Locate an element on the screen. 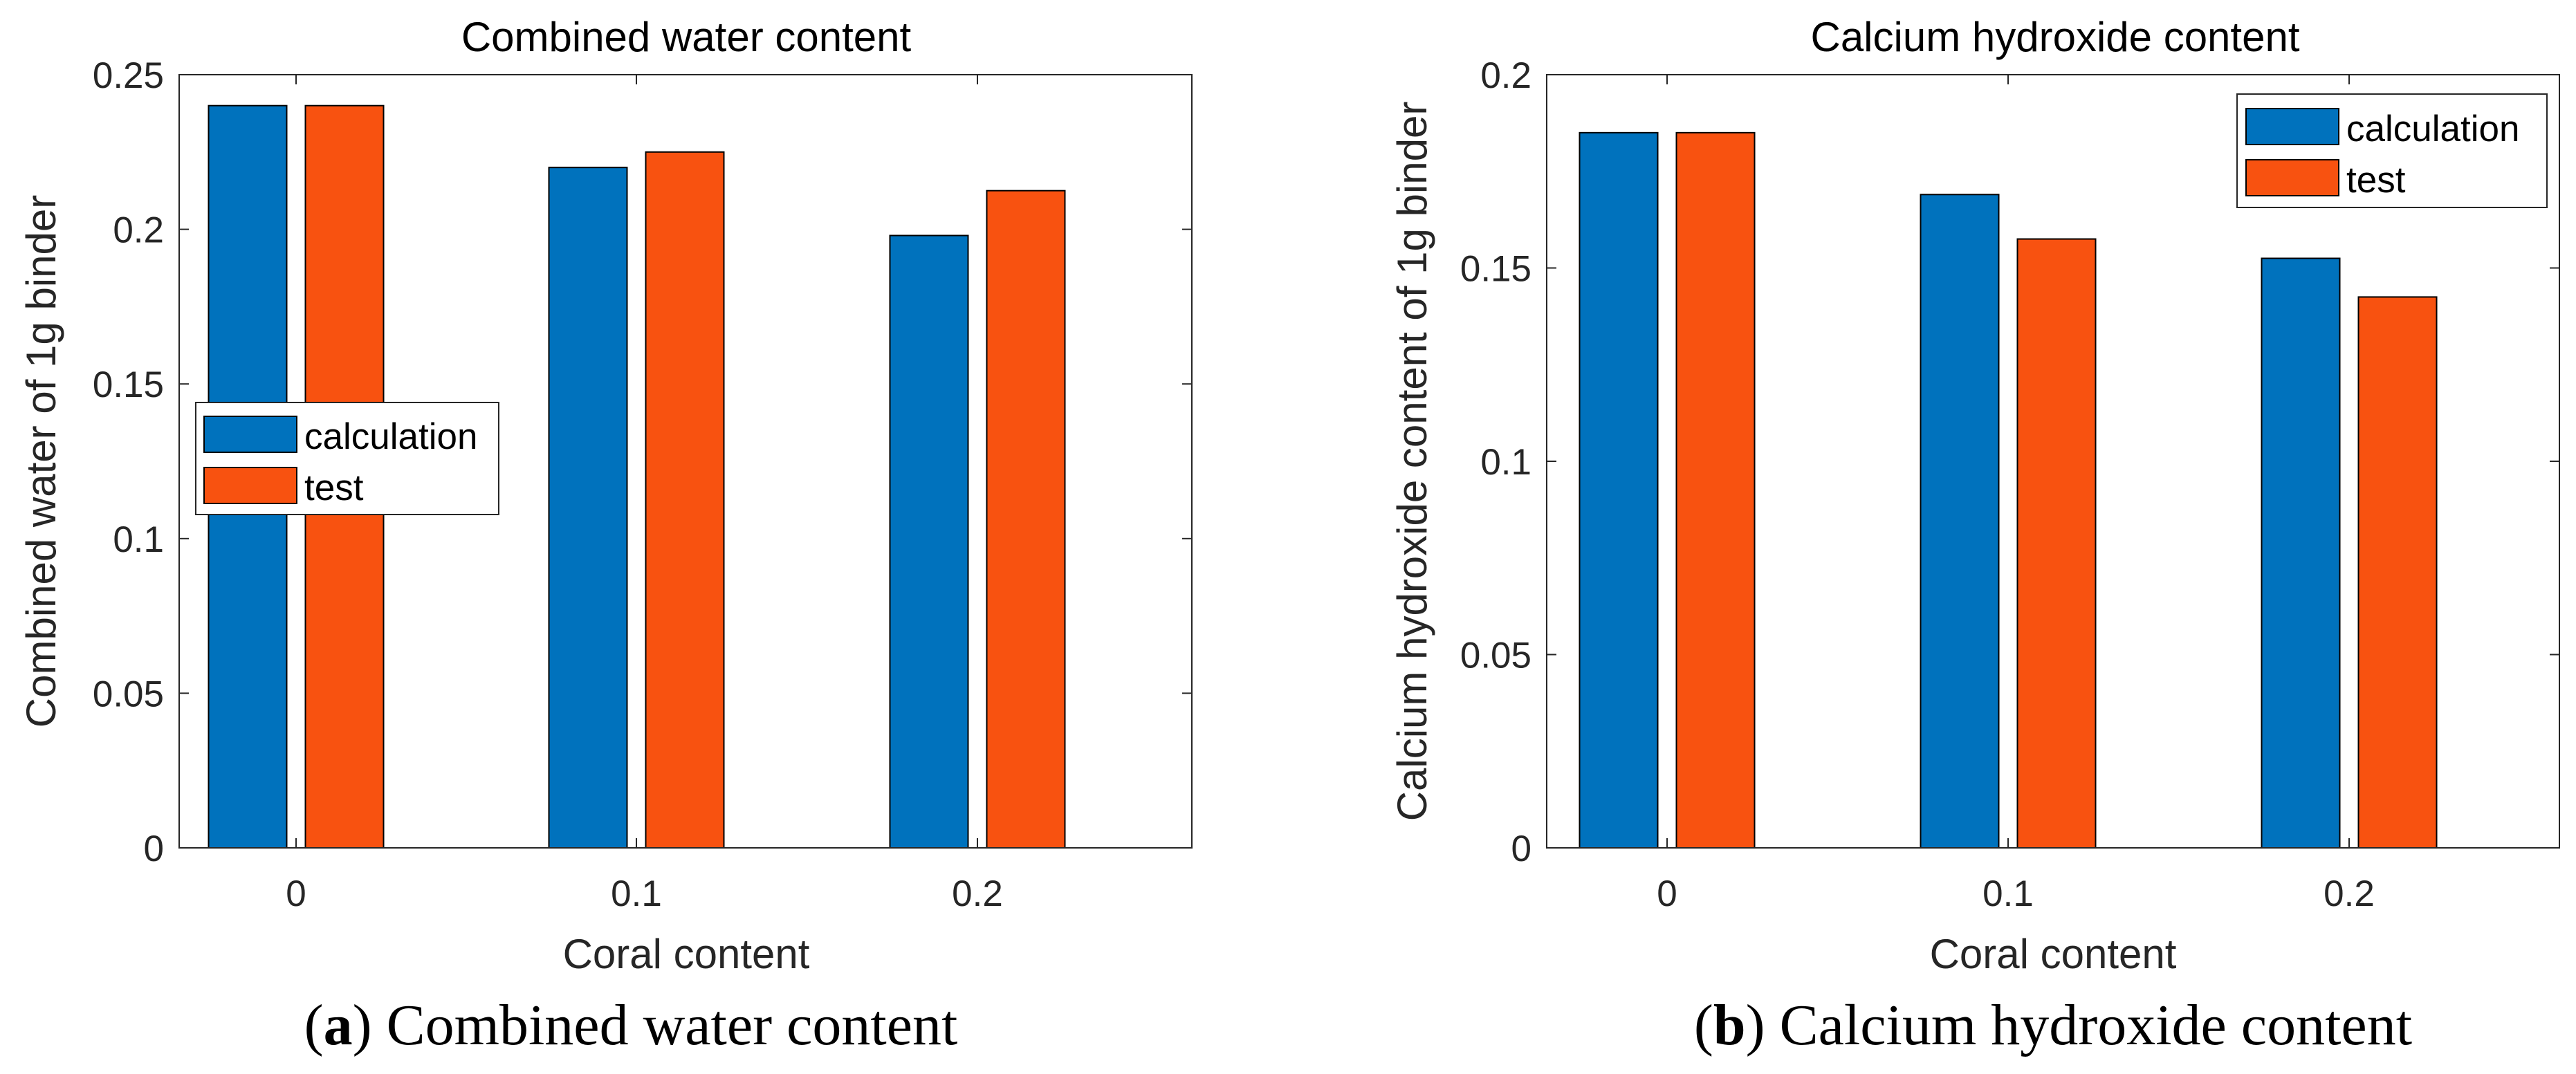  chart-a-caption: (a) Combined water content is located at coordinates (631, 1025).